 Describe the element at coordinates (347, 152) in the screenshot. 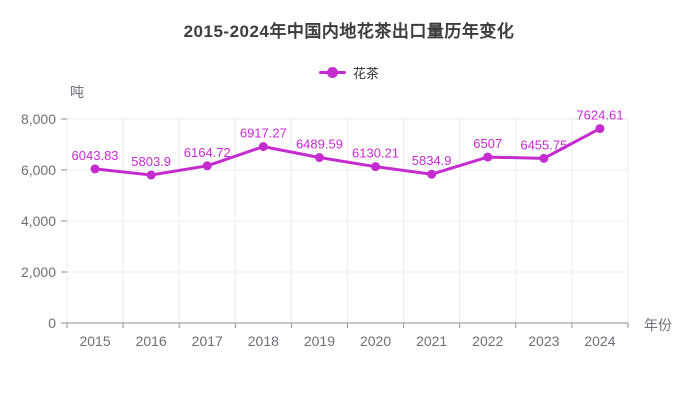

I see `series-line` at that location.